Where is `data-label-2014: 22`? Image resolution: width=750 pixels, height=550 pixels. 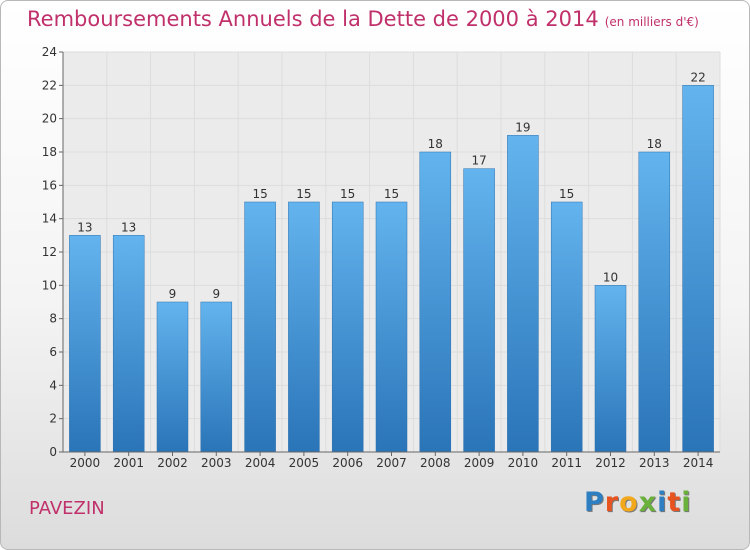 data-label-2014: 22 is located at coordinates (697, 77).